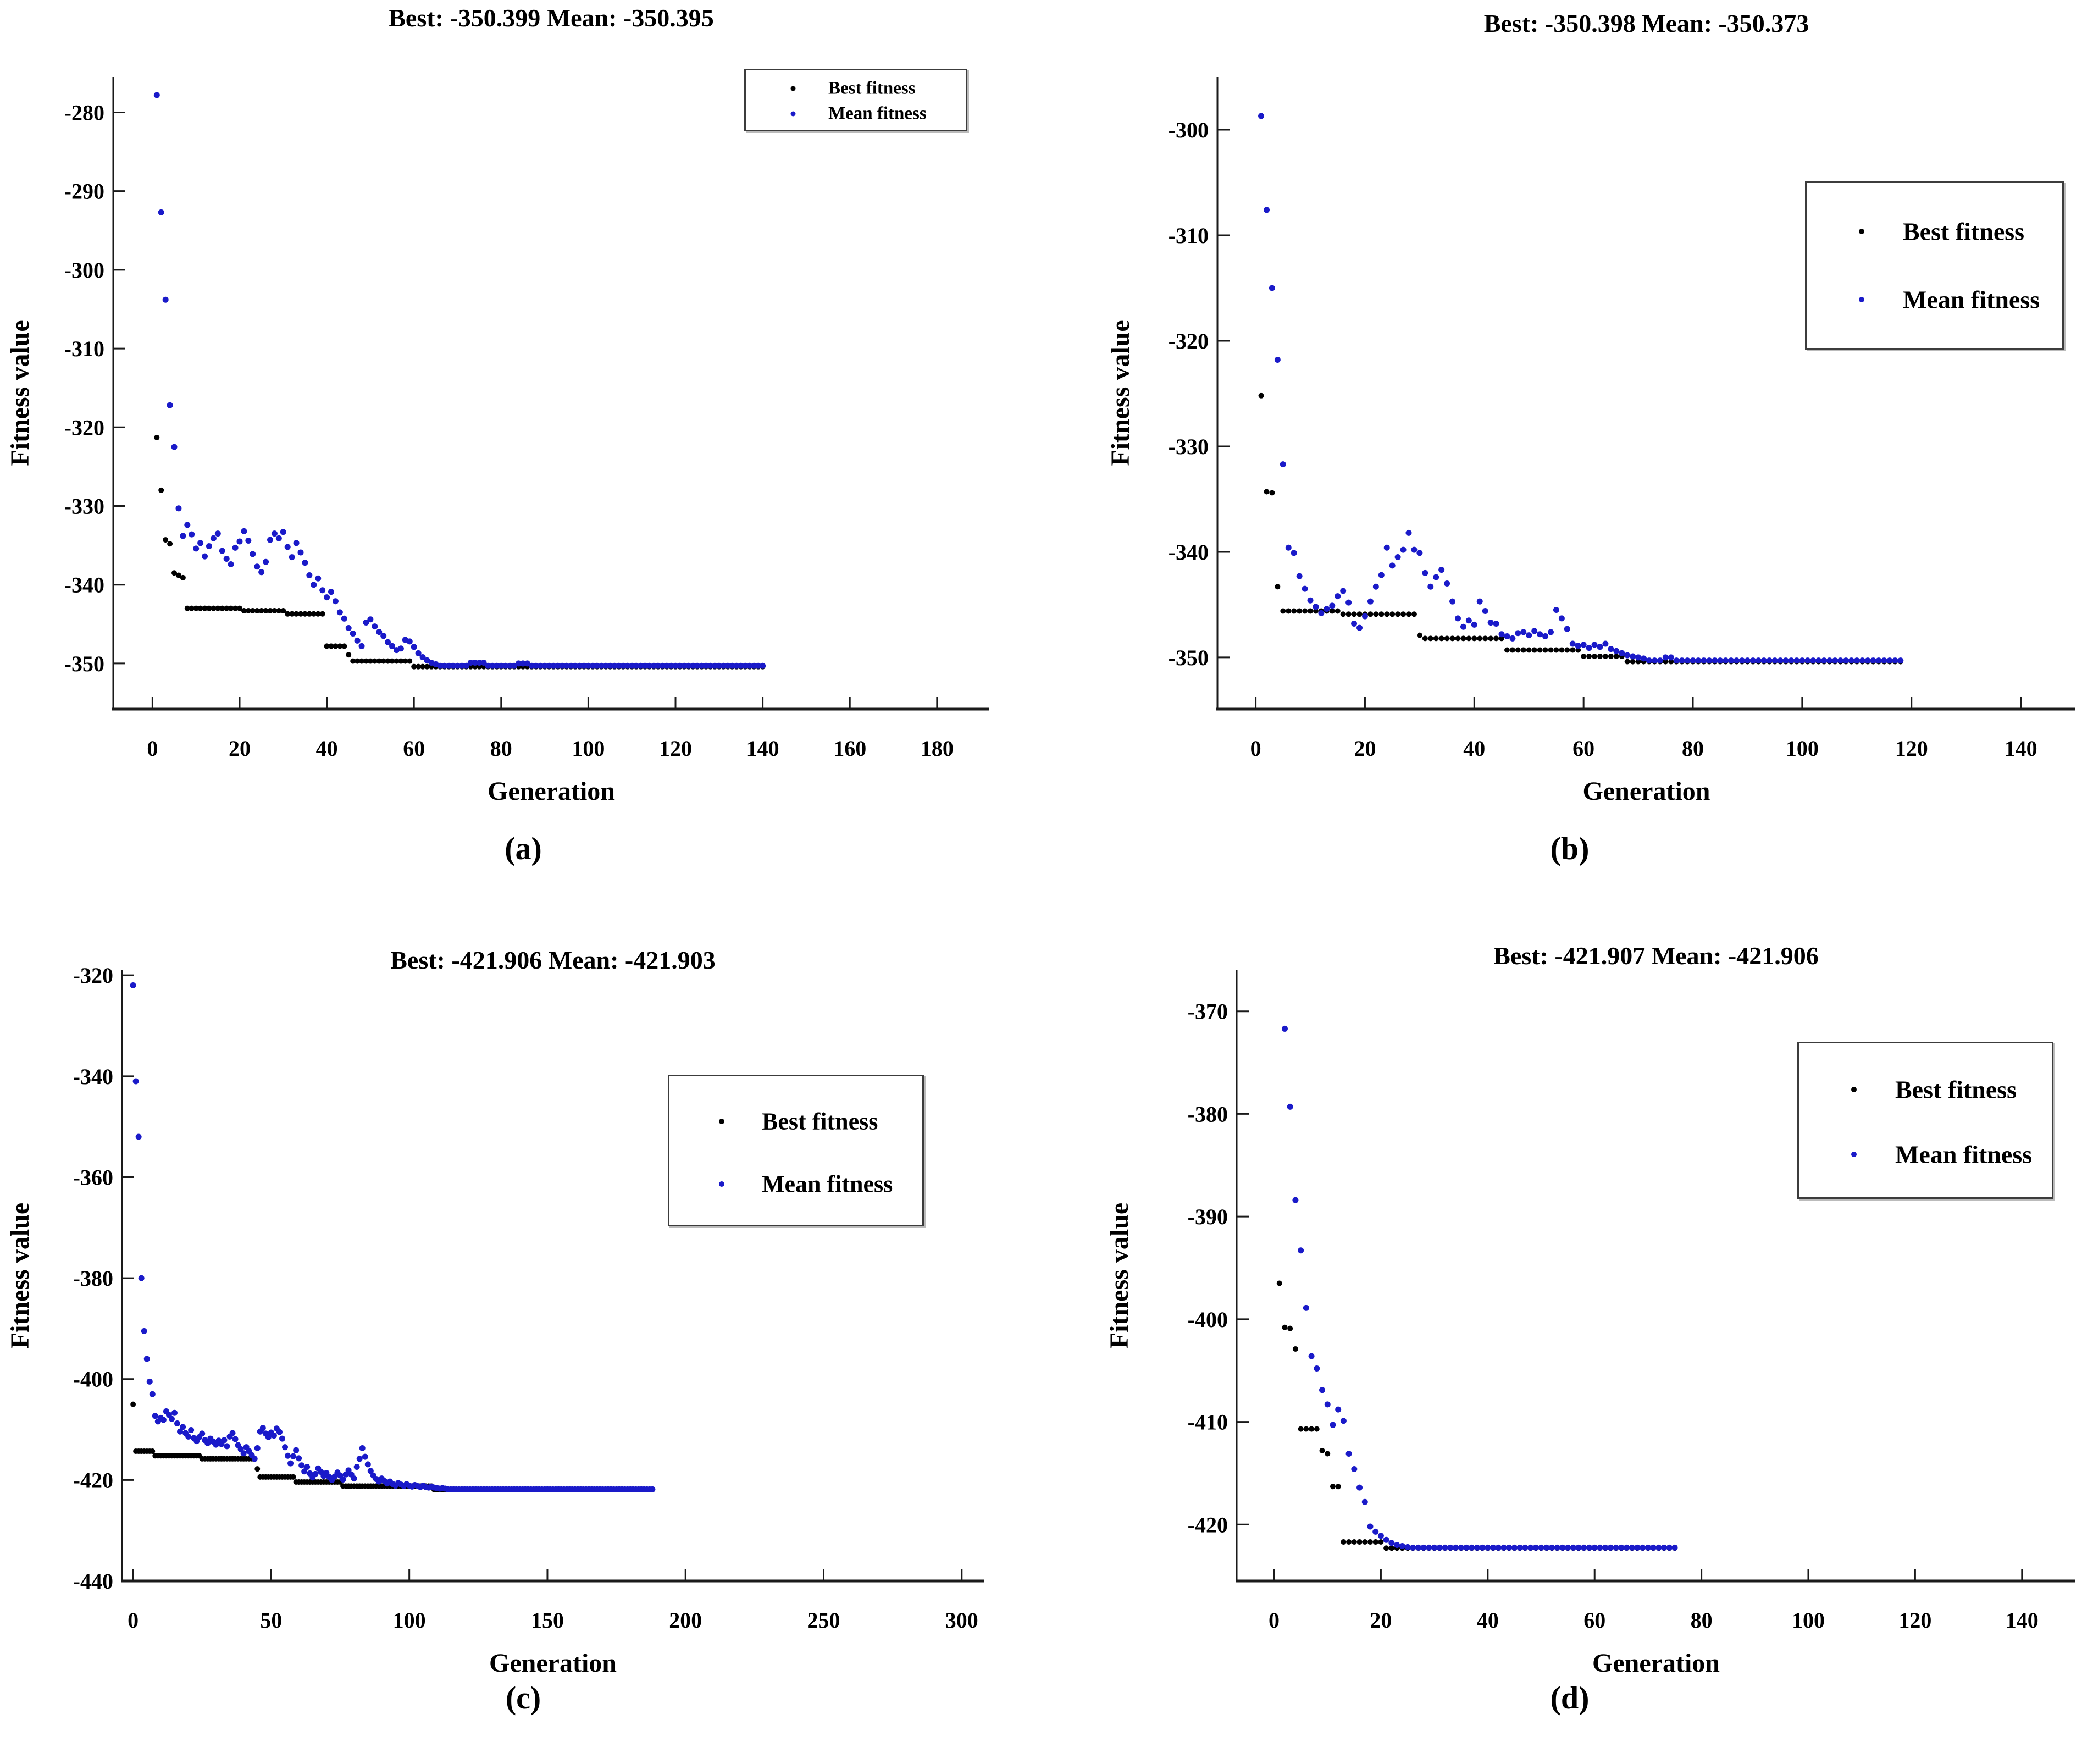 The width and height of the screenshot is (2093, 1764). What do you see at coordinates (962, 1620) in the screenshot?
I see `x-tick-label: 300` at bounding box center [962, 1620].